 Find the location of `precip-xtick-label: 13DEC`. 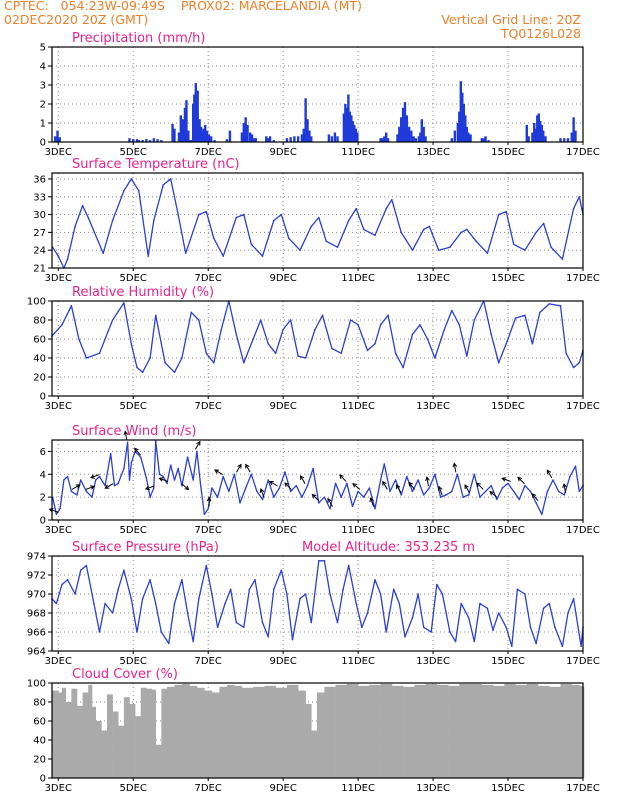

precip-xtick-label: 13DEC is located at coordinates (433, 152).